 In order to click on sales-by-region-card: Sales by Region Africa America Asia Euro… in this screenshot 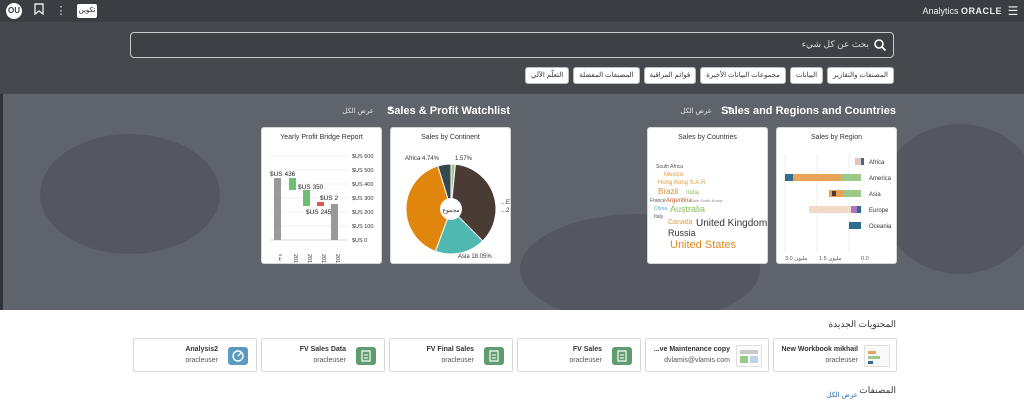, I will do `click(836, 195)`.